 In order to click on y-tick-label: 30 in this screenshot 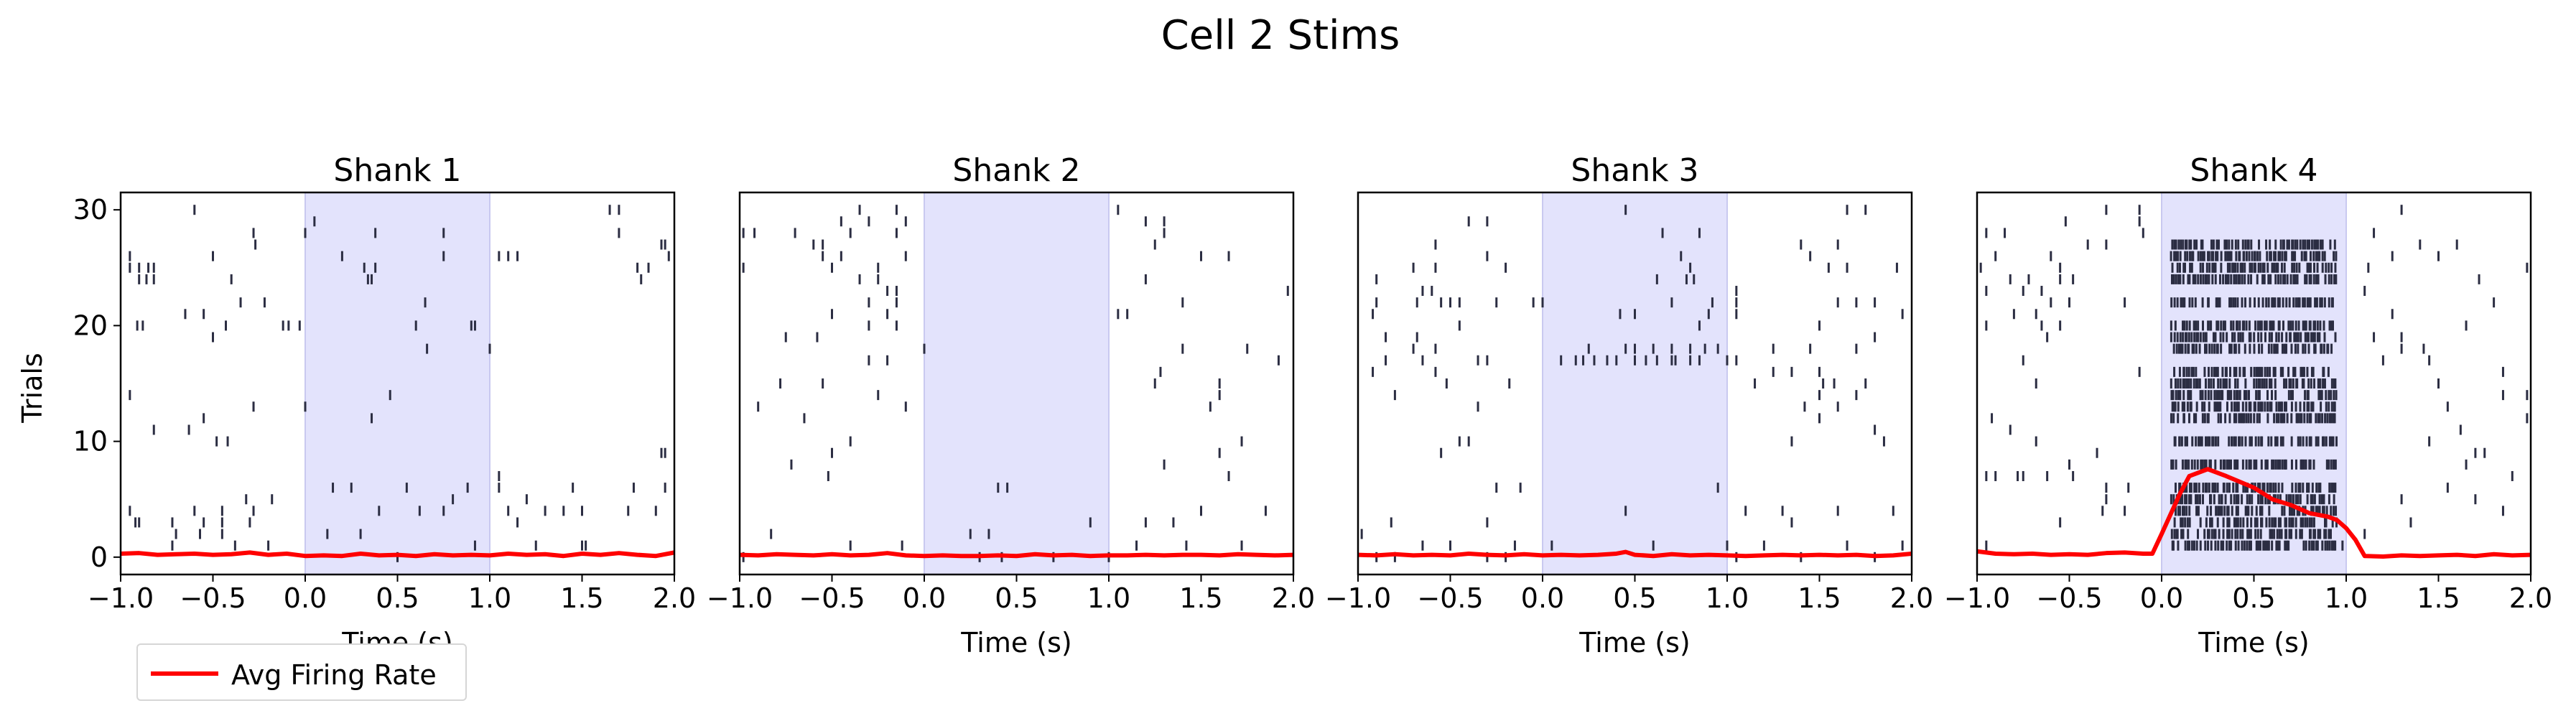, I will do `click(90, 209)`.